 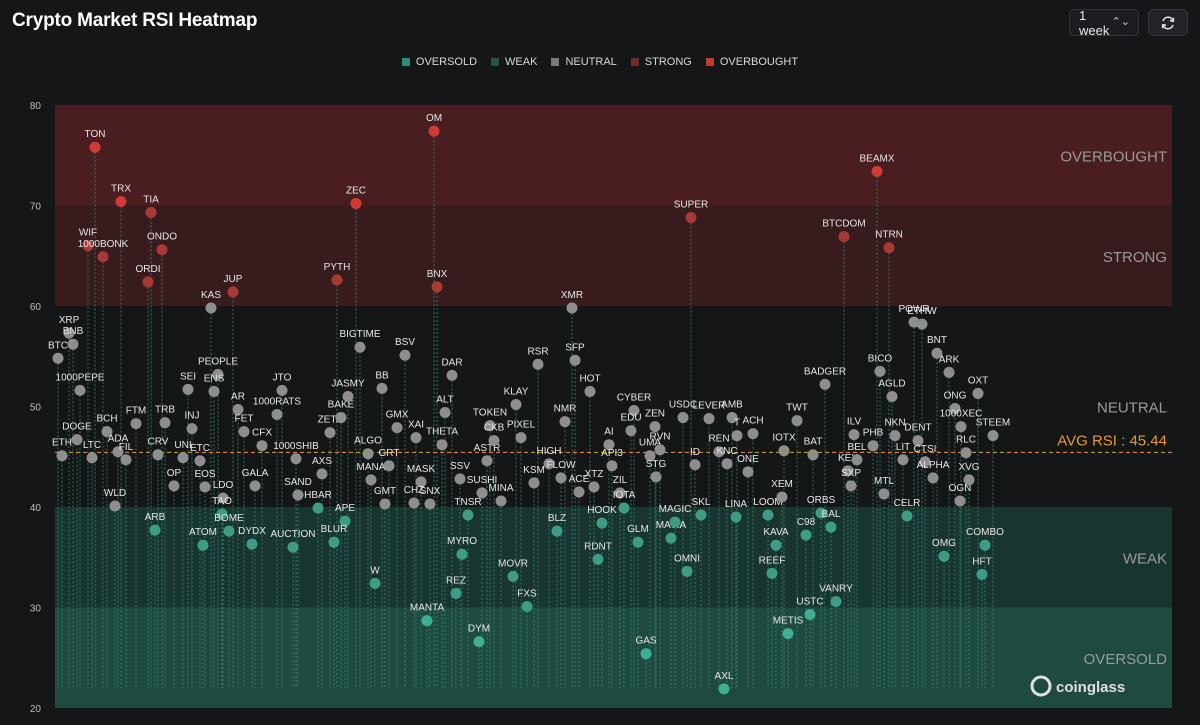 I want to click on rsi-point-ltc, so click(x=92, y=458).